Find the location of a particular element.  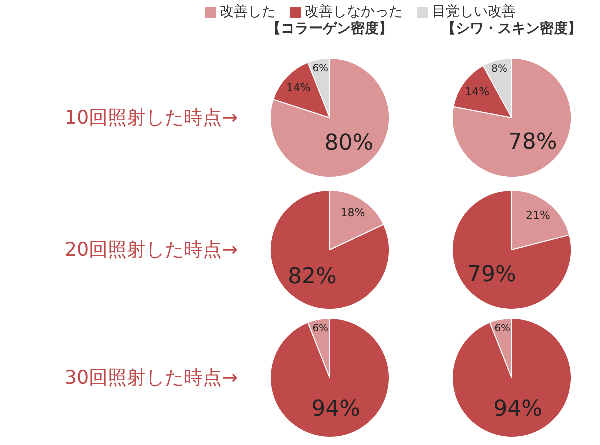

data-label: 82% is located at coordinates (312, 277).